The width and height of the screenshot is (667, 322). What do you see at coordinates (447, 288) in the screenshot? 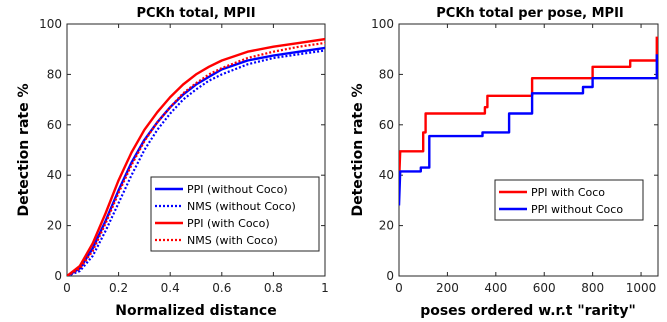
I see `x-tick-label: 200` at bounding box center [447, 288].